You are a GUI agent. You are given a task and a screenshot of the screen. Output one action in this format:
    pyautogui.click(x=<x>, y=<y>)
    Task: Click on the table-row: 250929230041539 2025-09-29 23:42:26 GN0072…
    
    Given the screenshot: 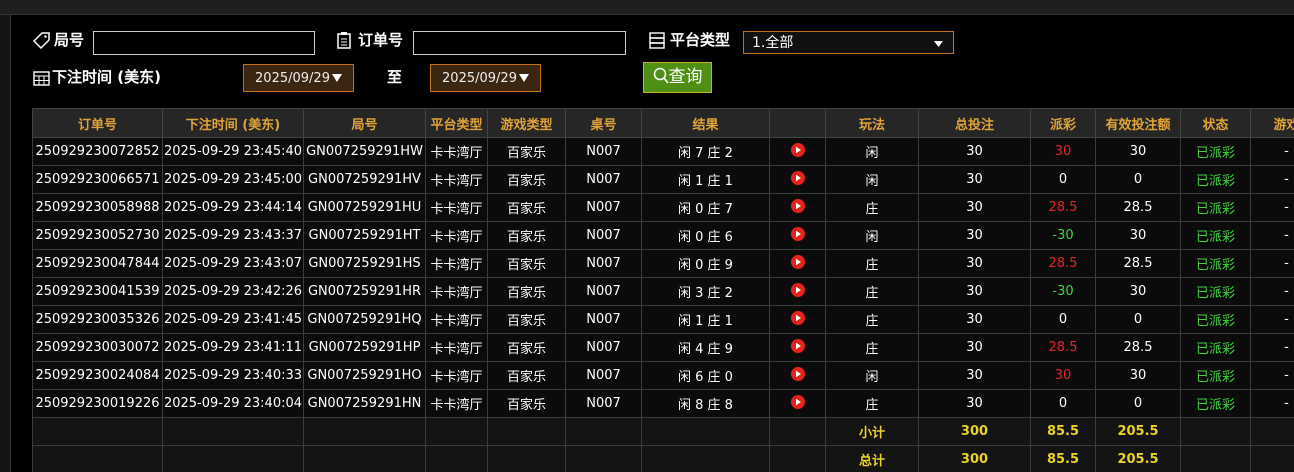 What is the action you would take?
    pyautogui.click(x=663, y=291)
    